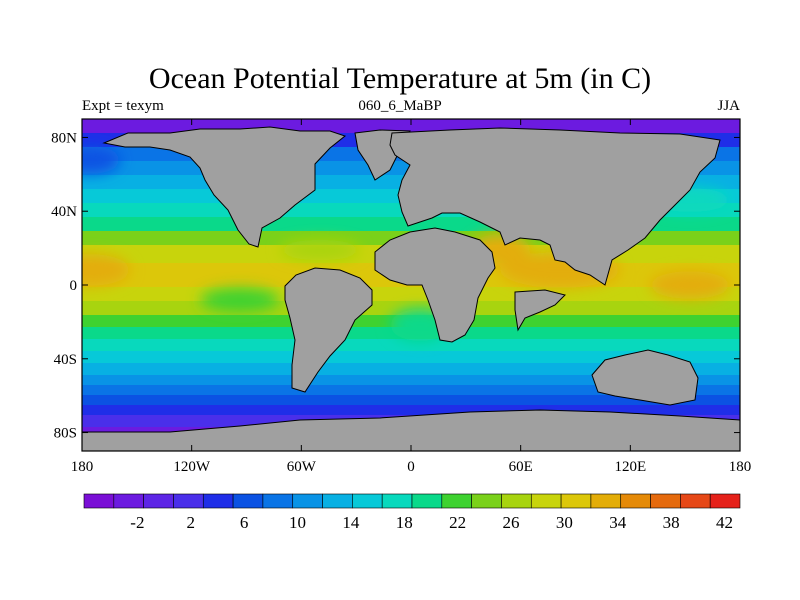  What do you see at coordinates (521, 467) in the screenshot?
I see `lon-tick-label: 60E` at bounding box center [521, 467].